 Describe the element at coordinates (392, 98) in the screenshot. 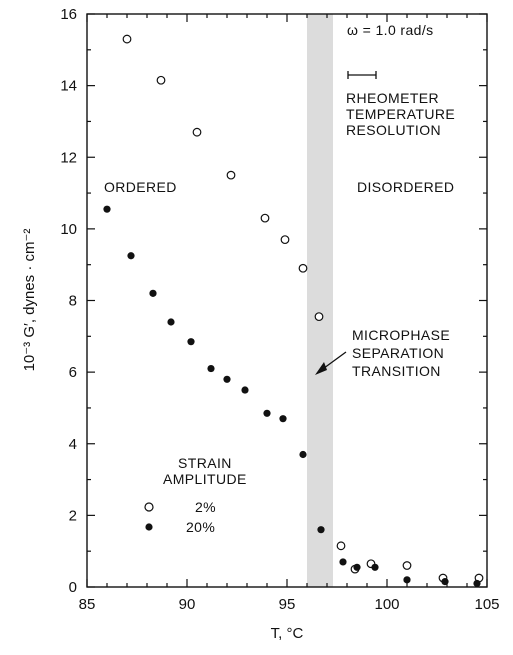

I see `resolution-line-1: RHEOMETER` at that location.